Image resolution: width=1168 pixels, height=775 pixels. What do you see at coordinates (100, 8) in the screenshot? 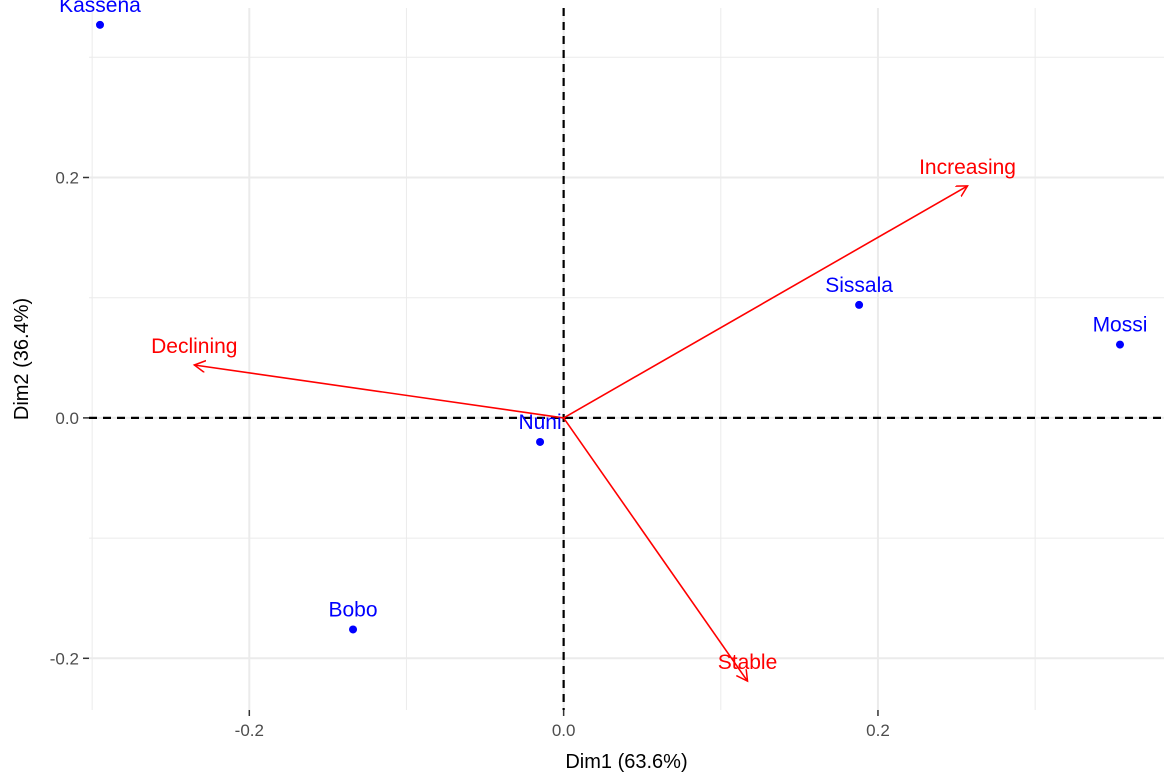
I see `point-label-kassena: Kassena` at bounding box center [100, 8].